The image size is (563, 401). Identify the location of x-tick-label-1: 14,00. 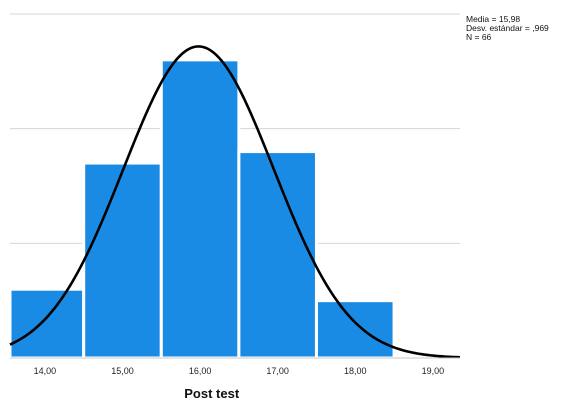
(45, 371).